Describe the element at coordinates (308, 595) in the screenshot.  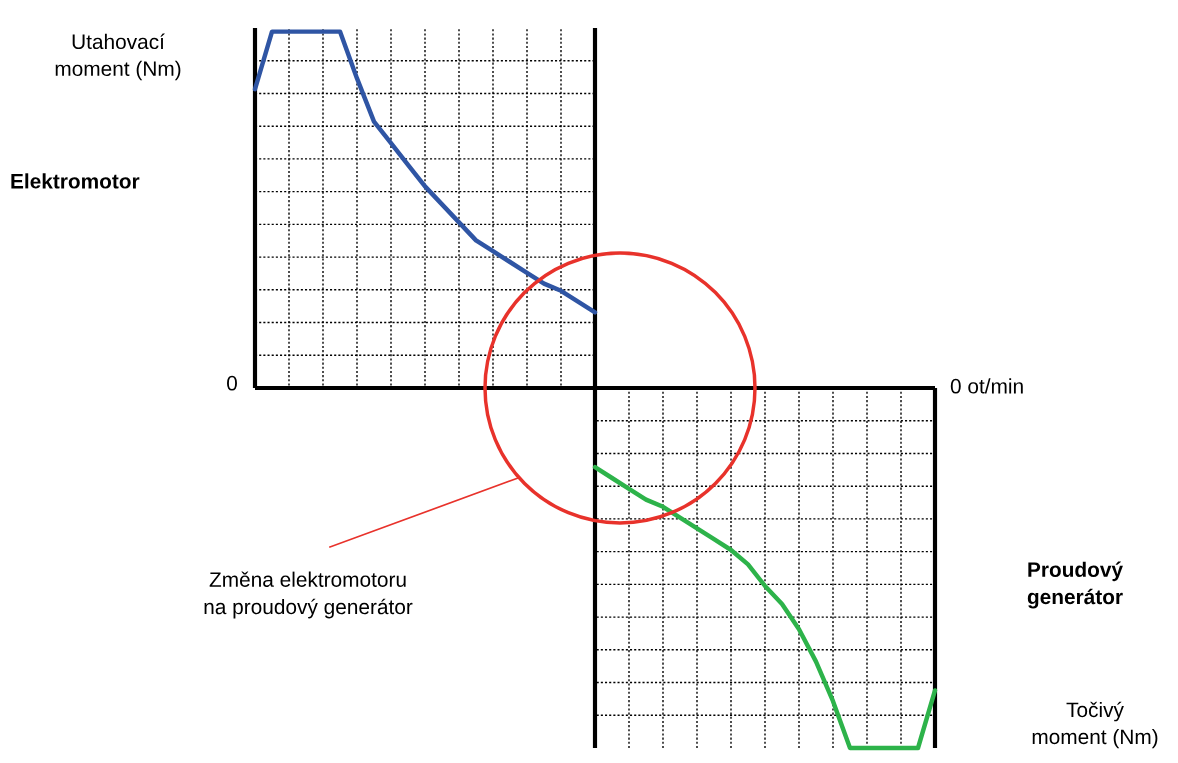
I see `annotation: Změna elektromotoru na proudový generátor` at that location.